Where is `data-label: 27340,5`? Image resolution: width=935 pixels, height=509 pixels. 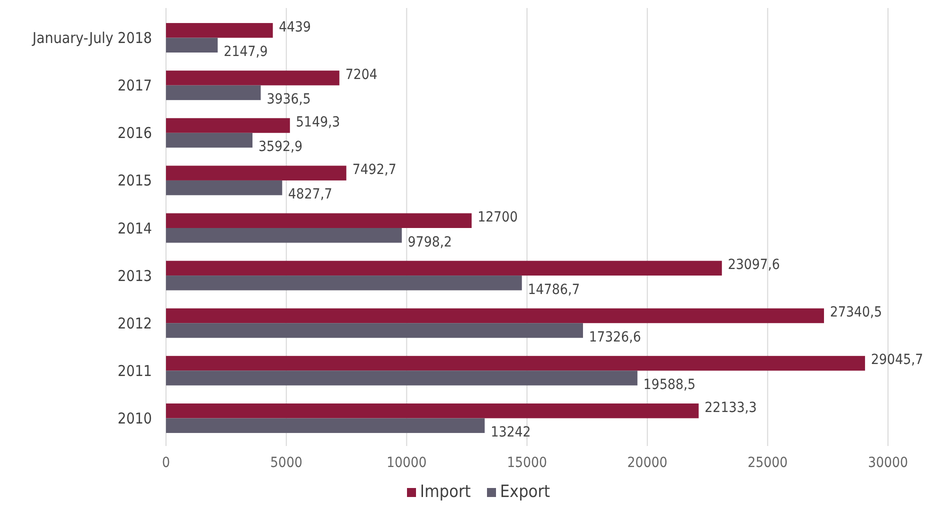 data-label: 27340,5 is located at coordinates (856, 312).